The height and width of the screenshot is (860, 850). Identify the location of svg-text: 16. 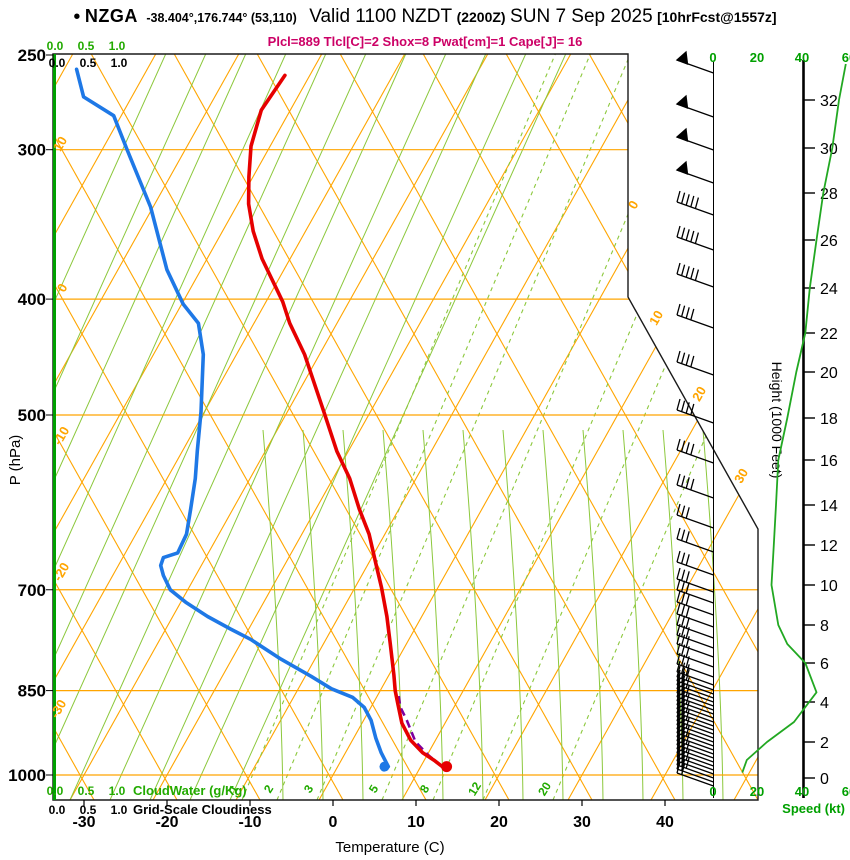
(829, 461).